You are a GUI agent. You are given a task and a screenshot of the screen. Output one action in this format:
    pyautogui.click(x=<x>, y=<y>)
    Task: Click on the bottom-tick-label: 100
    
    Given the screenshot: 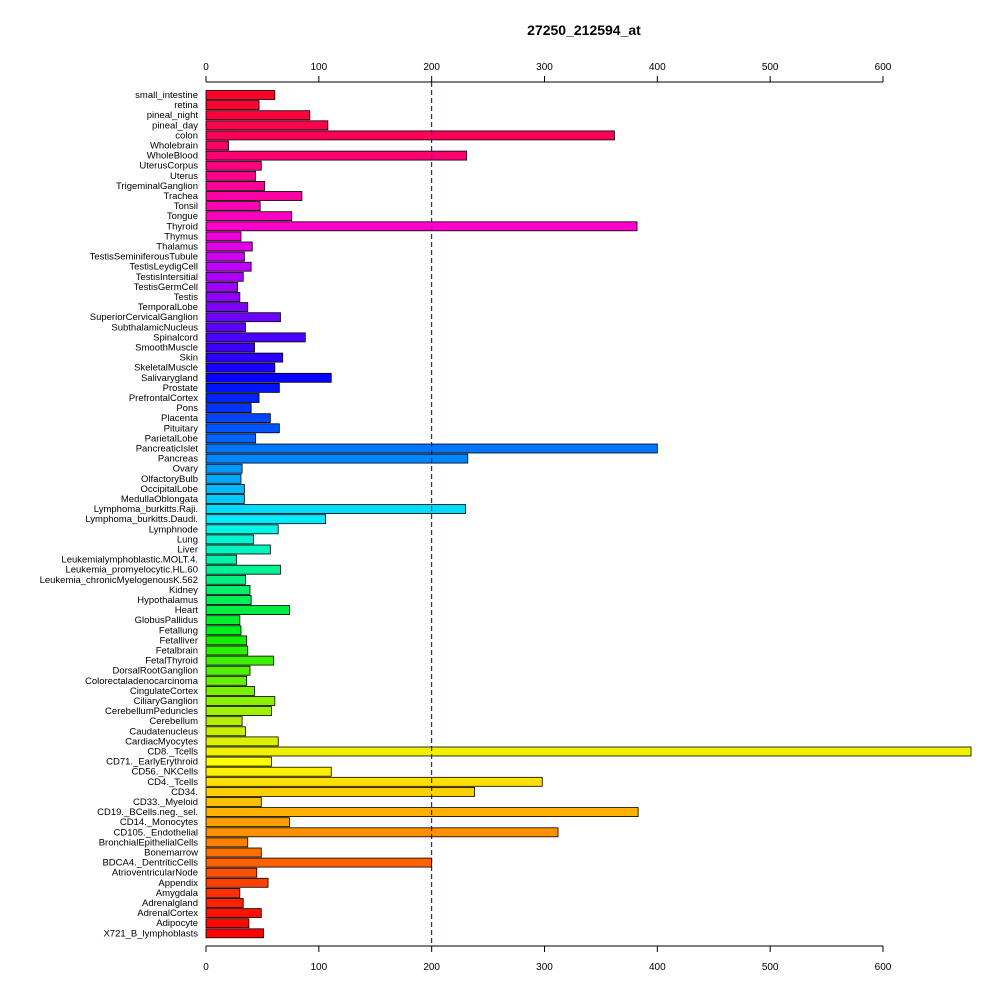 What is the action you would take?
    pyautogui.click(x=318, y=967)
    